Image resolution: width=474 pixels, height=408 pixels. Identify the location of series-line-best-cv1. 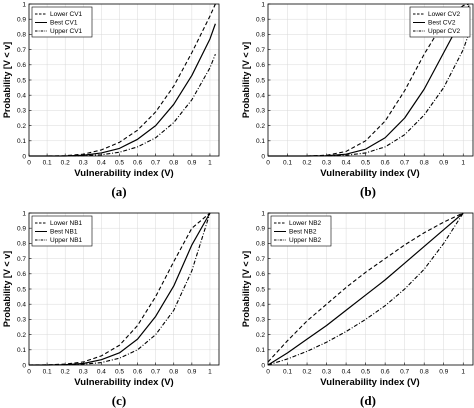
(122, 90).